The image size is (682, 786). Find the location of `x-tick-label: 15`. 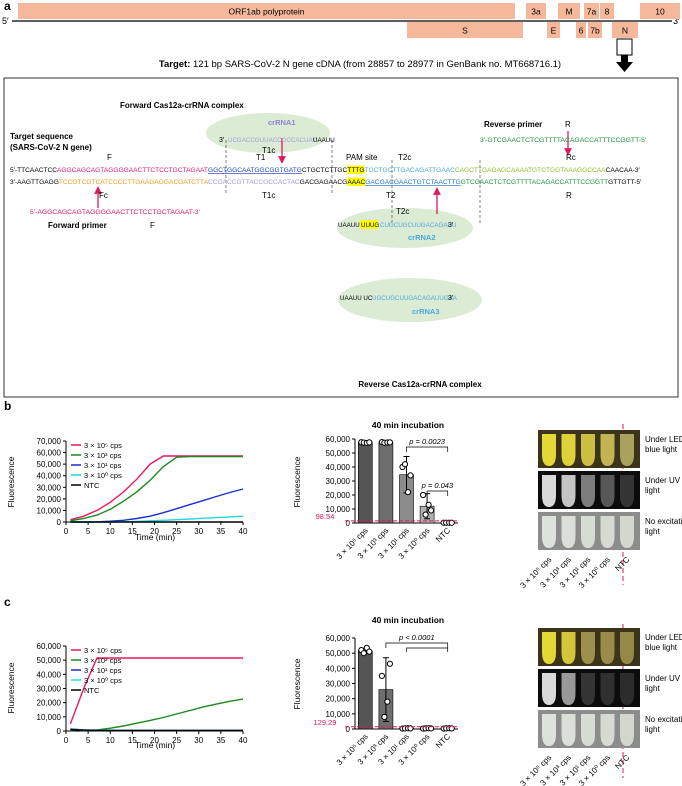

x-tick-label: 15 is located at coordinates (132, 740).